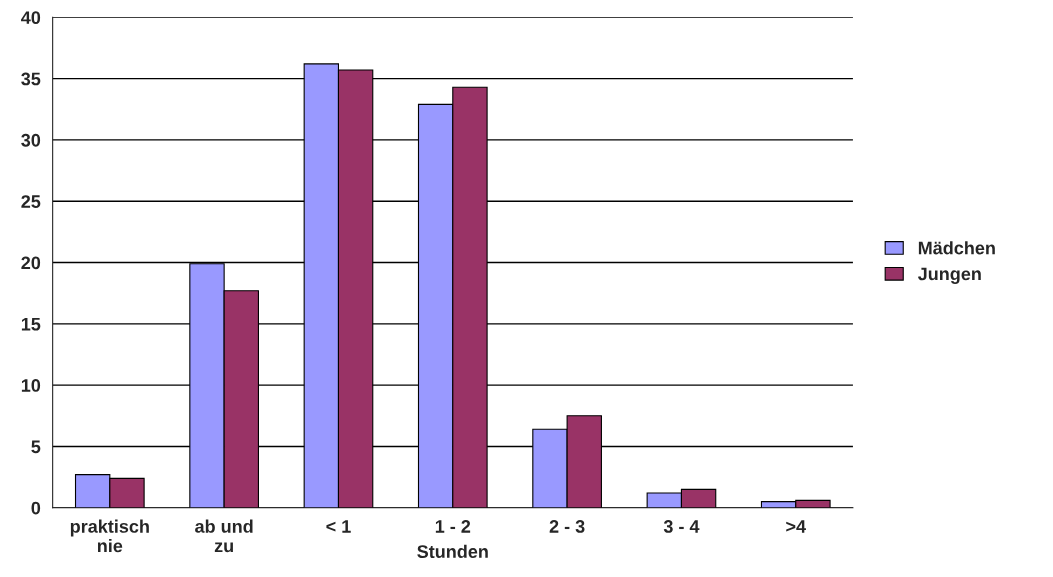  What do you see at coordinates (567, 526) in the screenshot?
I see `x-tick-label: 2 - 3` at bounding box center [567, 526].